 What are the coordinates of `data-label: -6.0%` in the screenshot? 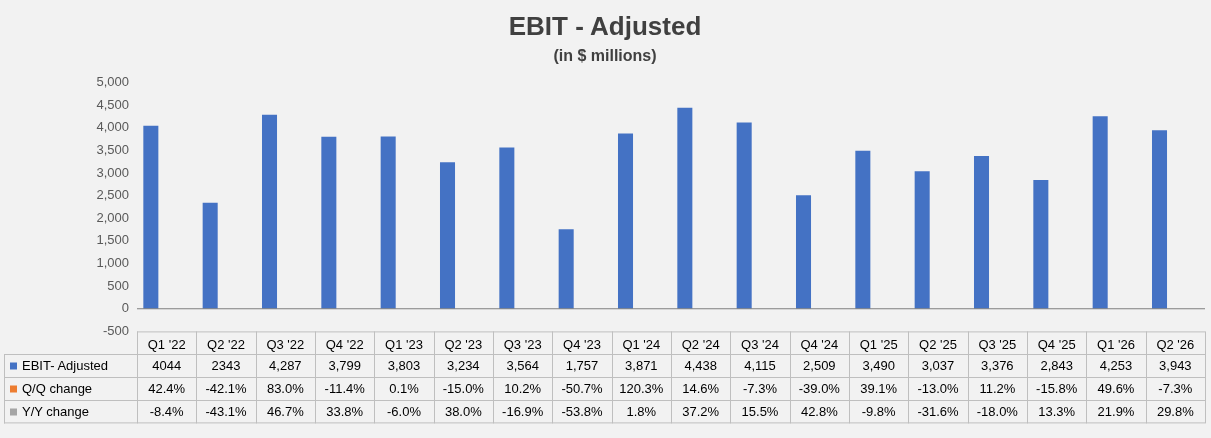 It's located at (404, 411).